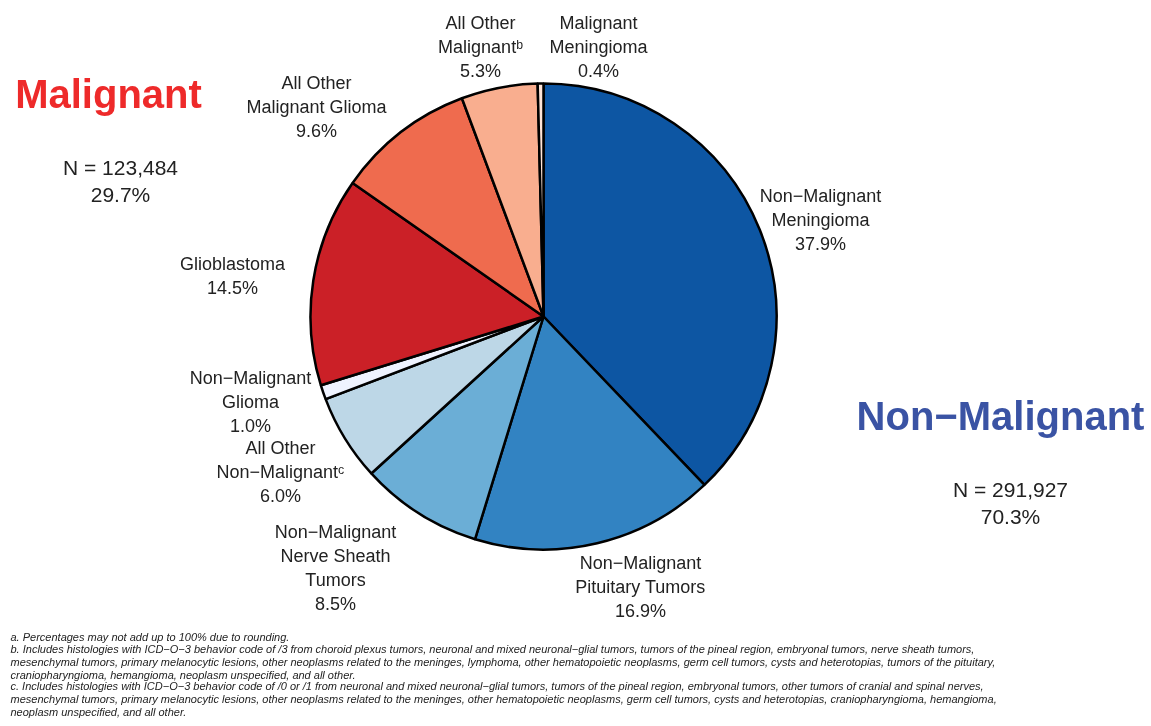 The width and height of the screenshot is (1151, 726). Describe the element at coordinates (503, 699) in the screenshot. I see `text: c. Includes histologies with ICD−O−3 behavior code of /0 or /1 from neuronal and mixed neuronal−glial tumors, tumors of the pineal region, embryonal tumors, other tumors of cranial and spinal nerves, mesenchymal tumors, primary melanocytic lesions, other neoplasms related to the meninges, other hematopoietic neoplasms, germ cell tumors, cysts and heterotopias, craniopharyngioma, hemangioma, neoplasm unspecified, and all other.` at that location.